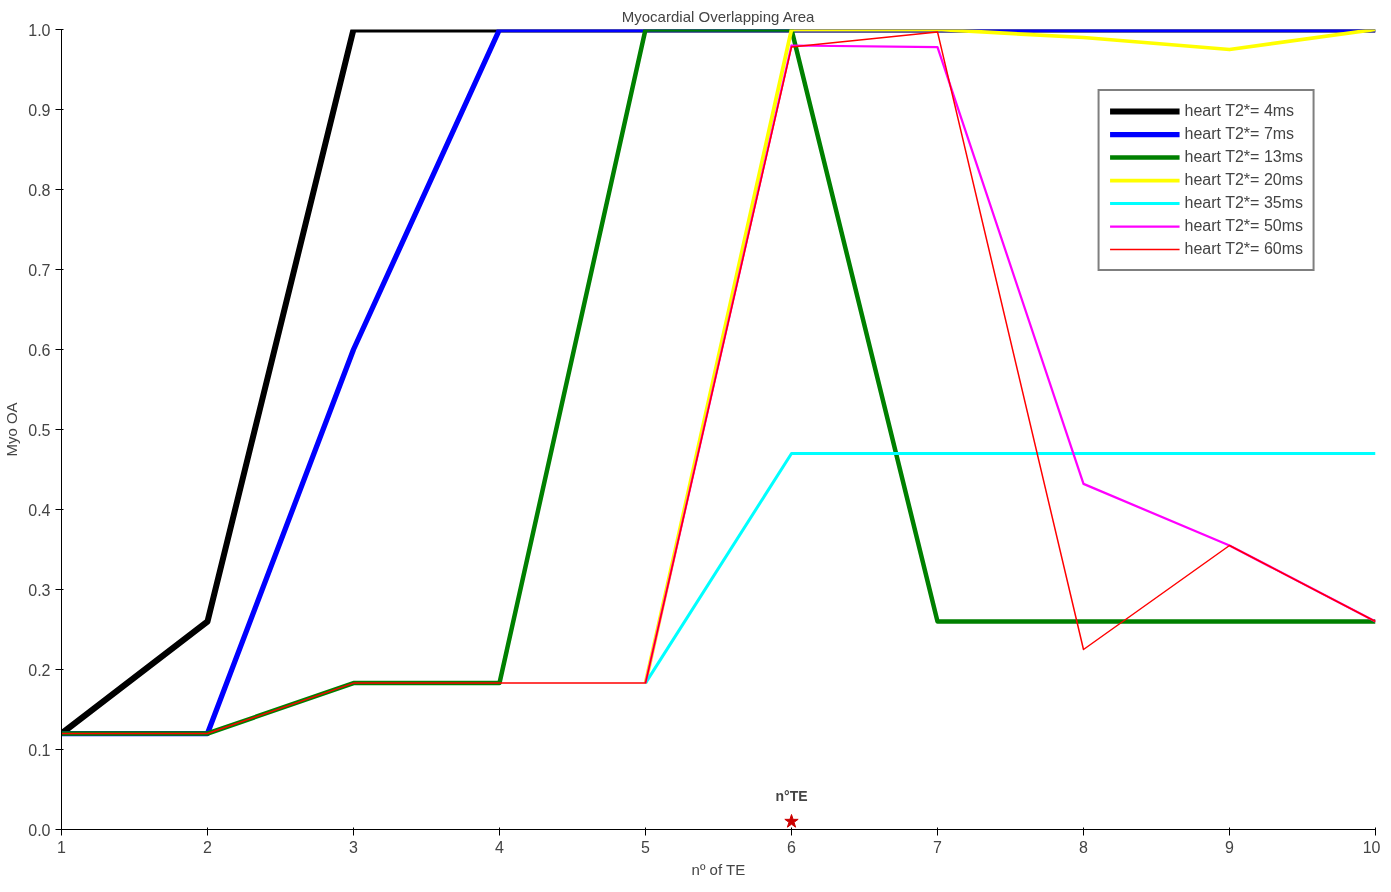 The width and height of the screenshot is (1391, 892). Describe the element at coordinates (1371, 847) in the screenshot. I see `x-tick-label: 10` at that location.